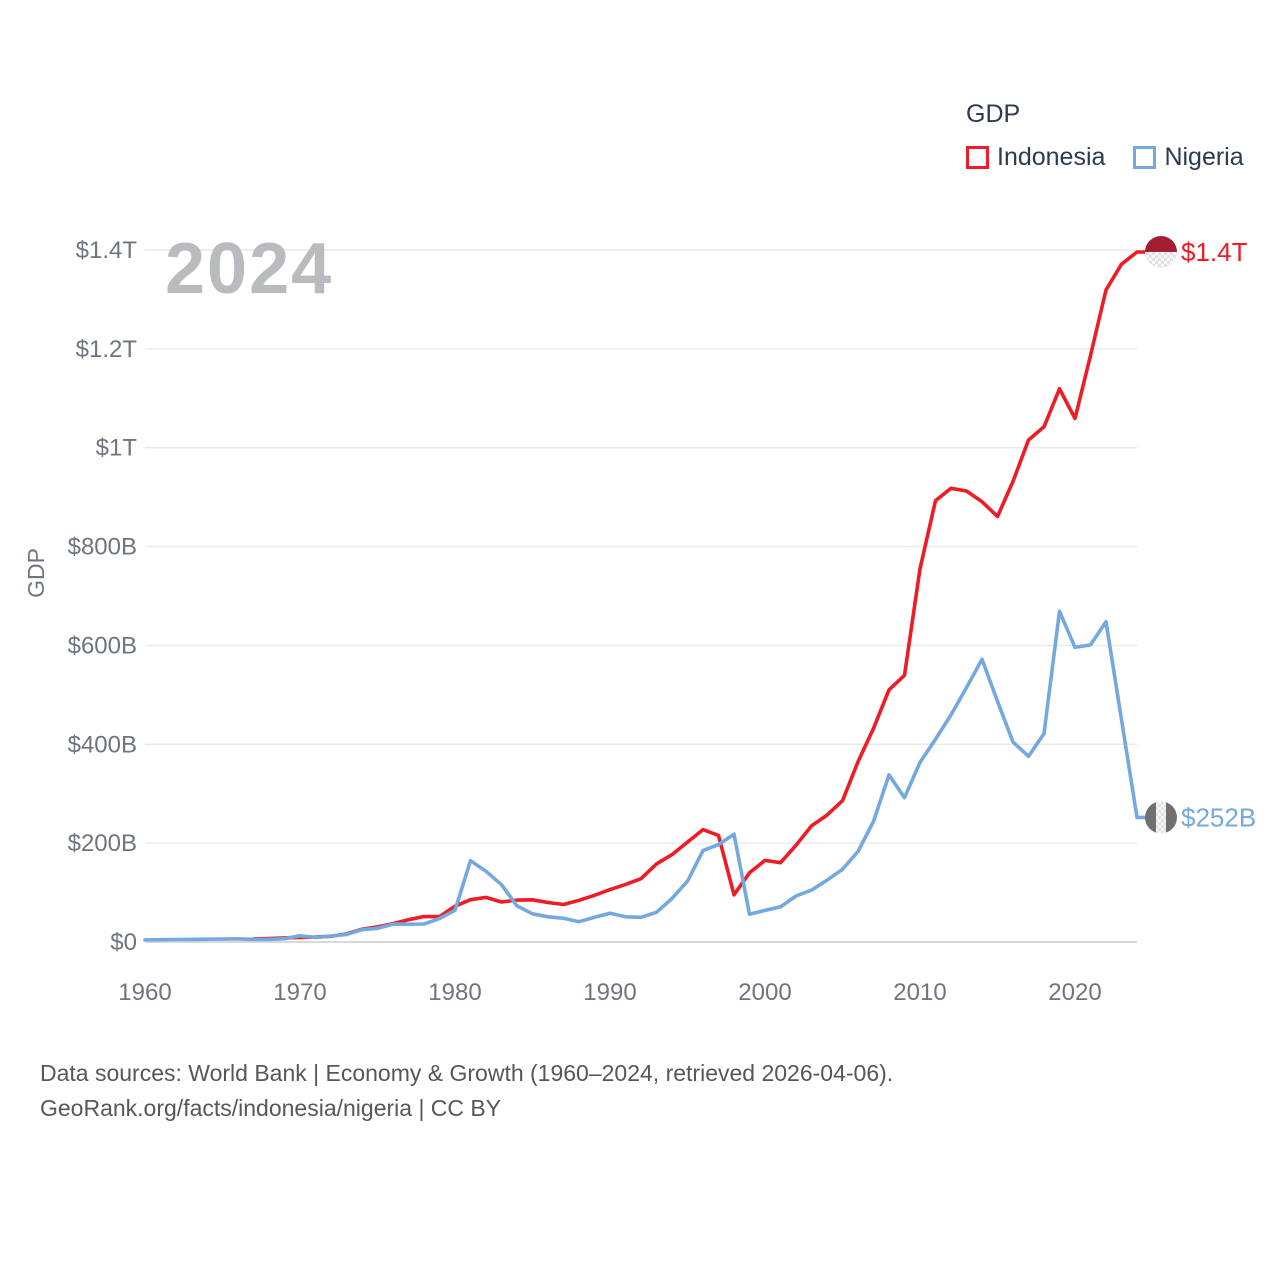 This screenshot has height=1280, width=1280. I want to click on legend-item-nigeria: Nigeria, so click(1188, 157).